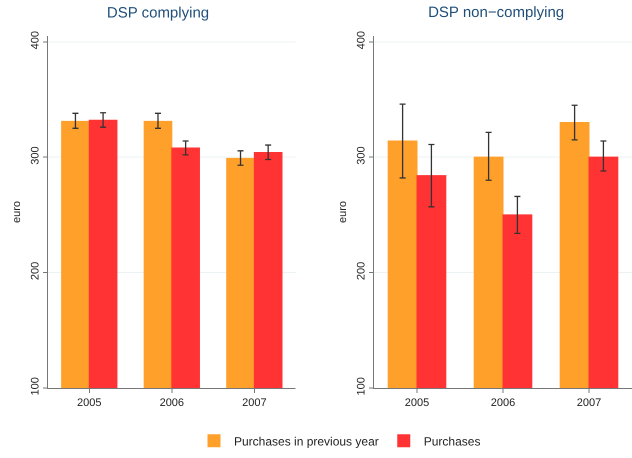  What do you see at coordinates (306, 441) in the screenshot?
I see `legend-label: Purchases in previous year` at bounding box center [306, 441].